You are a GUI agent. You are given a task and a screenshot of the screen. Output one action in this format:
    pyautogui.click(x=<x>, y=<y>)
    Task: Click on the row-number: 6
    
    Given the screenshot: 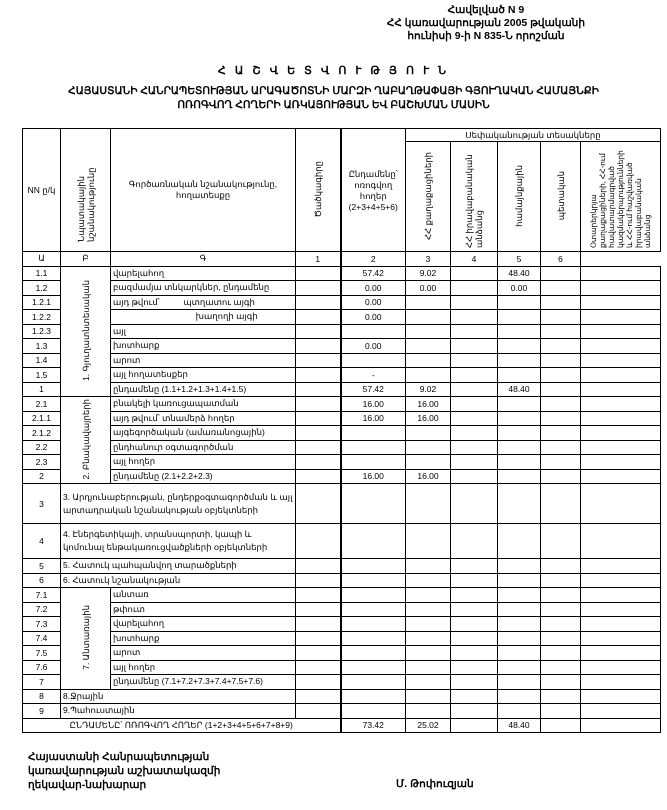 What is the action you would take?
    pyautogui.click(x=41, y=580)
    